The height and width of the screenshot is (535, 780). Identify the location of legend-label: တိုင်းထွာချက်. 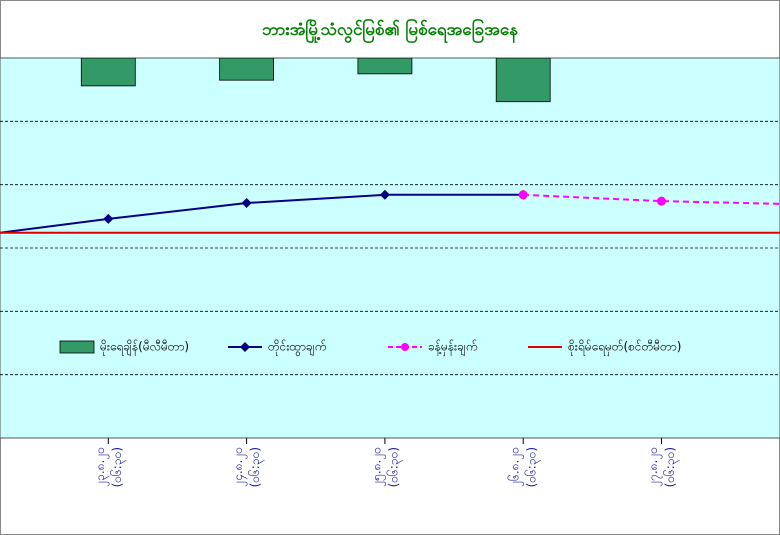
(297, 348).